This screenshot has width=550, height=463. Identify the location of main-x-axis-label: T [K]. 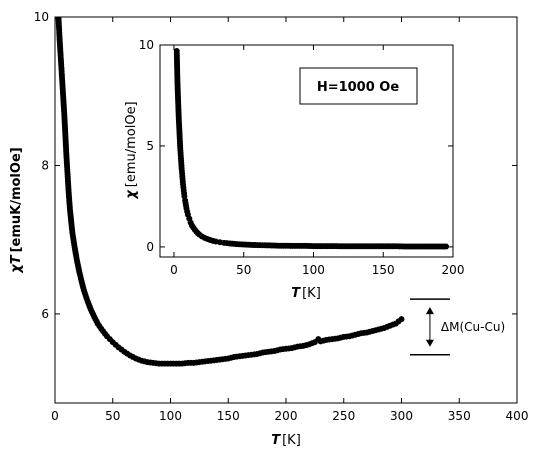
(286, 440).